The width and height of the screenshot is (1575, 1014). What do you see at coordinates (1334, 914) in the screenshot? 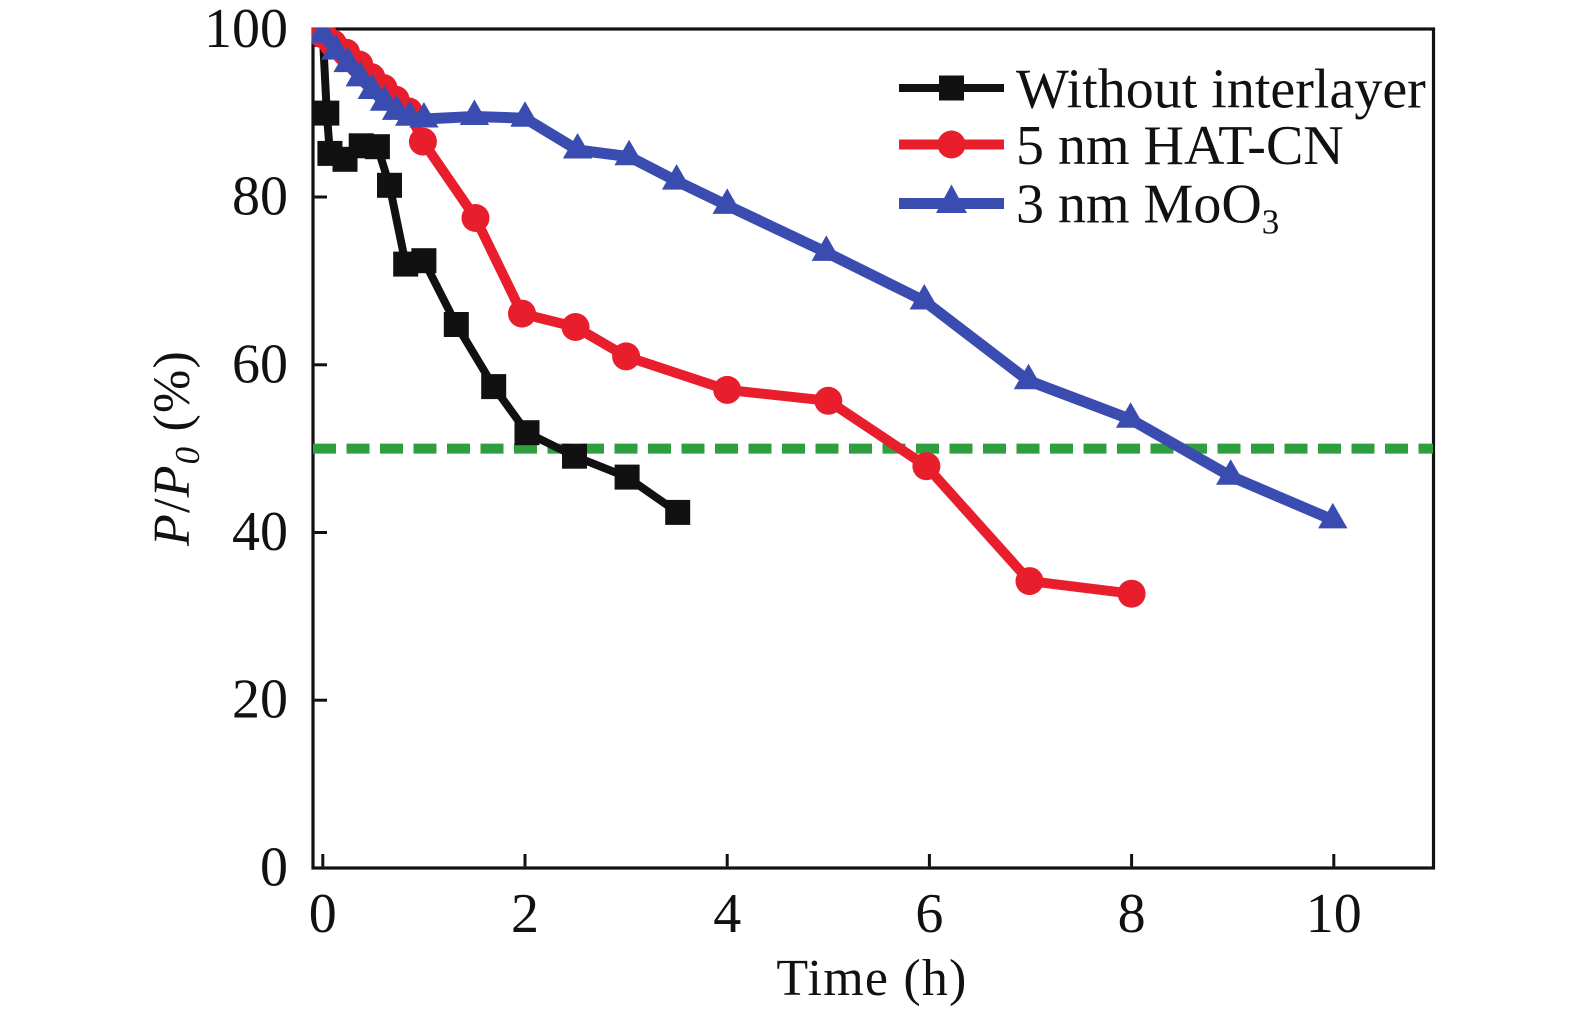
I see `svg-text: 10` at bounding box center [1334, 914].